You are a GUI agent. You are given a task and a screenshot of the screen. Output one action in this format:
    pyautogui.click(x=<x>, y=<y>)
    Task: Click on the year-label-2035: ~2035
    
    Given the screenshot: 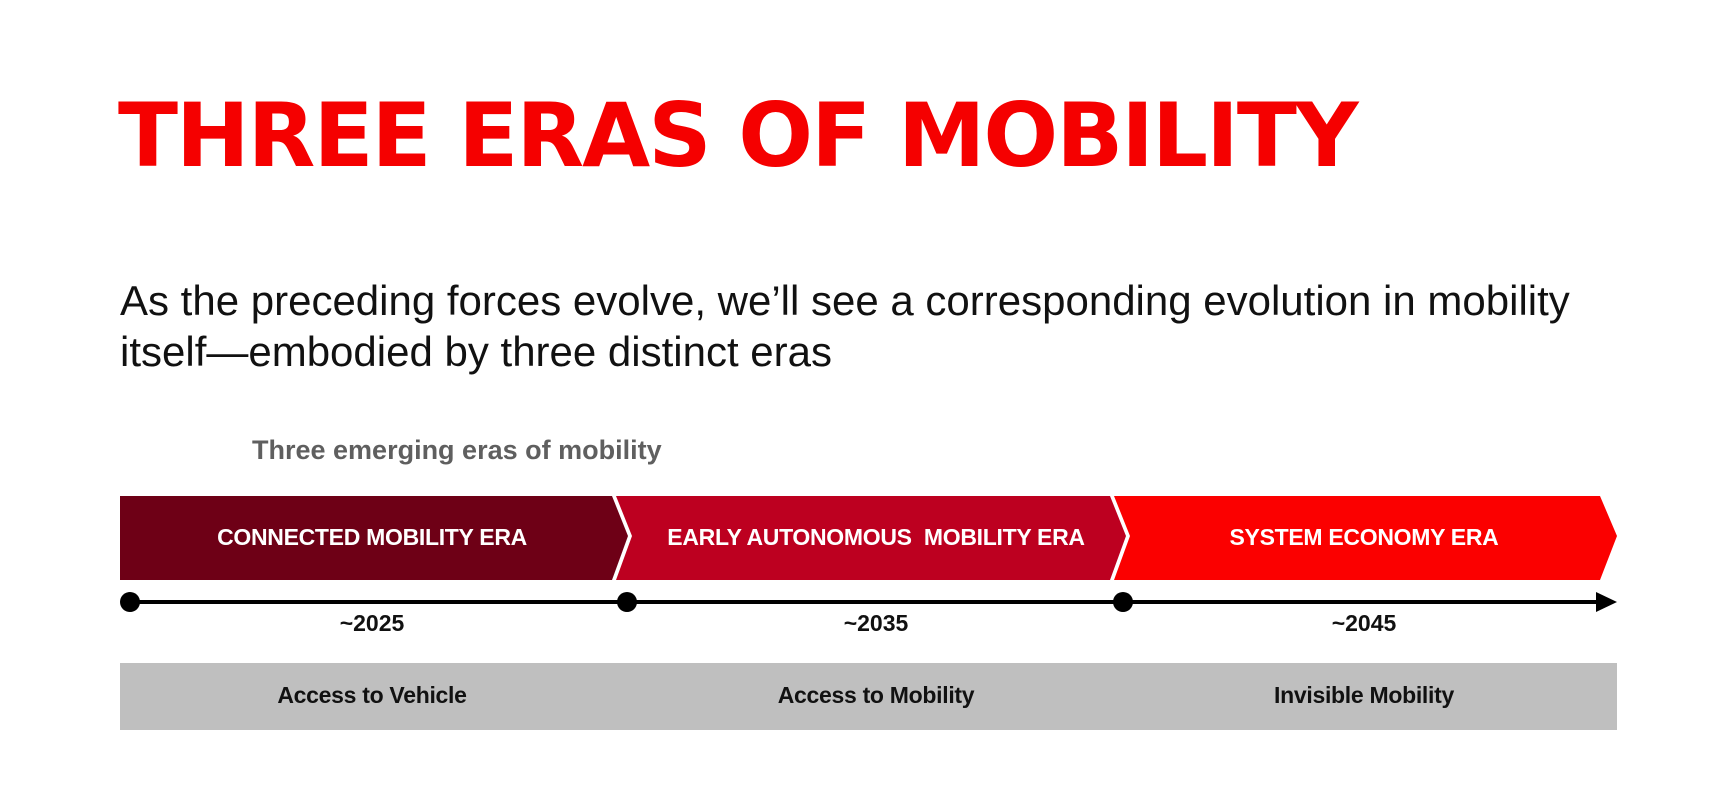 What is the action you would take?
    pyautogui.click(x=876, y=623)
    